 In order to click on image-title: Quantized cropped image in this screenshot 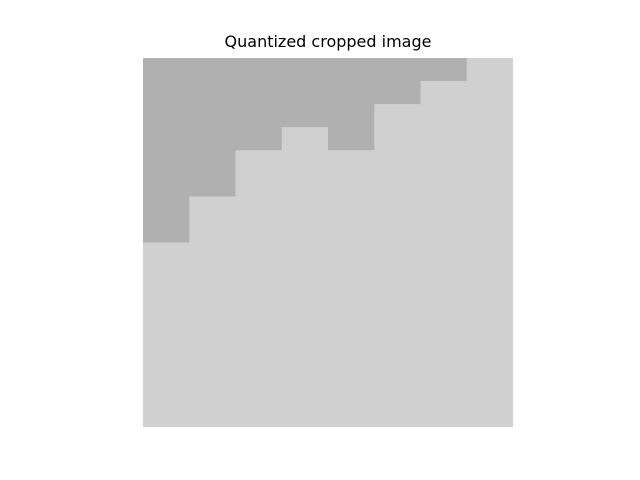, I will do `click(328, 41)`.